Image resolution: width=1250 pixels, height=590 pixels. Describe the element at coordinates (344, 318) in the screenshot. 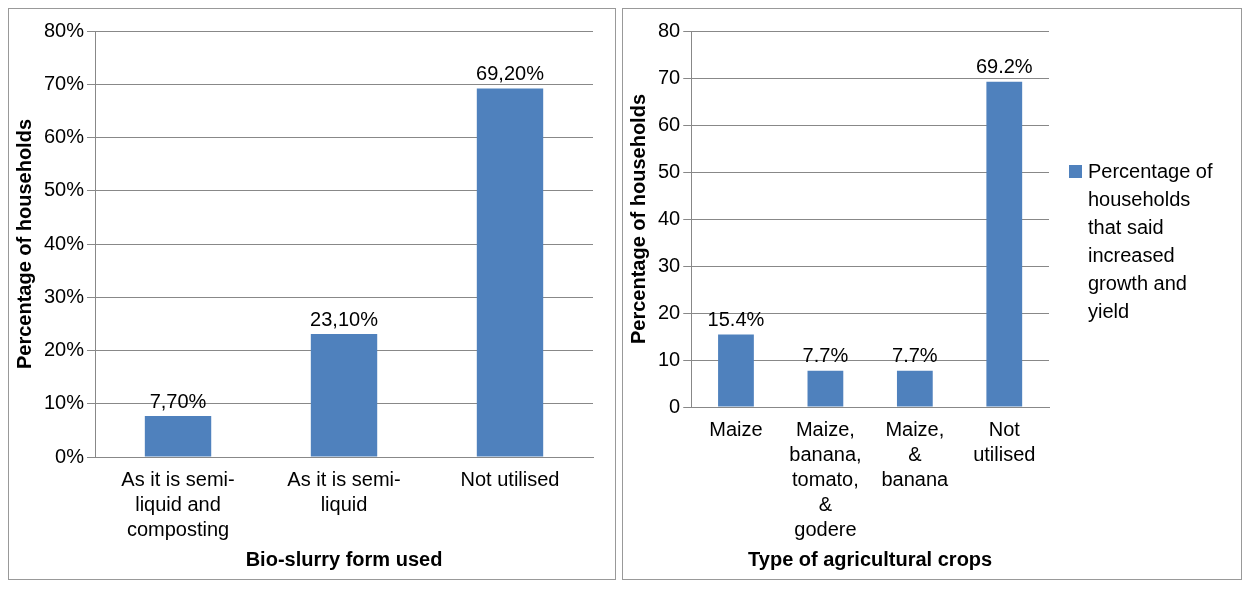

I see `data-label: 23,10%` at that location.